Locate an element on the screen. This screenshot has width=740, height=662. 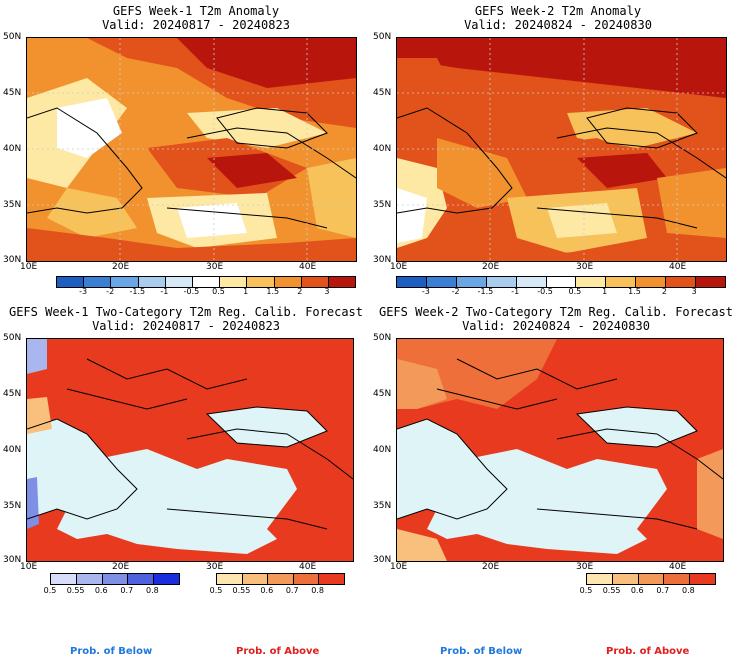
colorbar-tick-label: -1.5 is located at coordinates (485, 291).